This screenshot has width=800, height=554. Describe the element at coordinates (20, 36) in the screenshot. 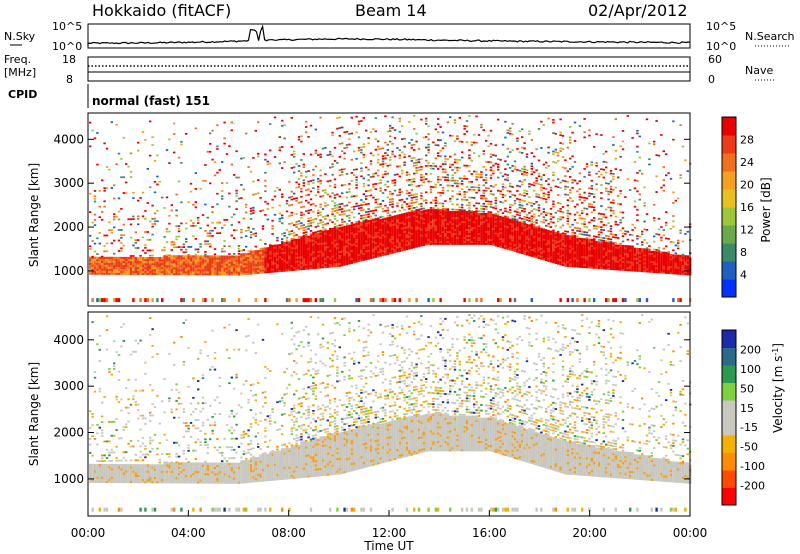

I see `noise-left-label: N.Sky` at that location.